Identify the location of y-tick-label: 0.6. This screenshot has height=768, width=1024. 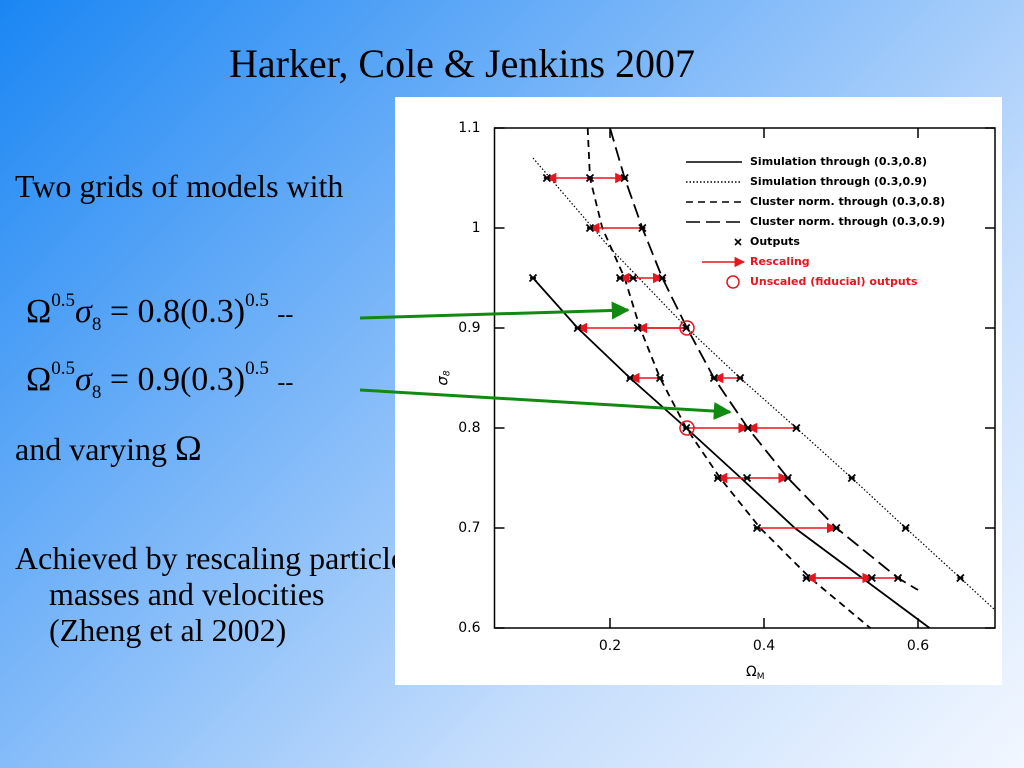
(469, 628).